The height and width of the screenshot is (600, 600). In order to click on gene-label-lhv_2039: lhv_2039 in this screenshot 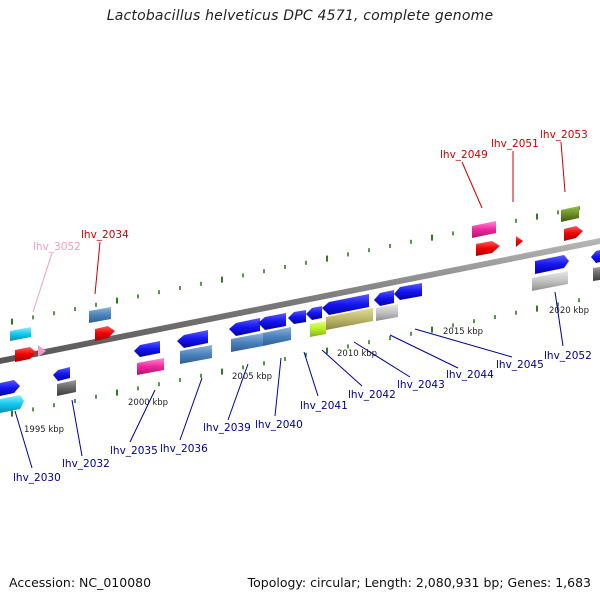, I will do `click(227, 428)`.